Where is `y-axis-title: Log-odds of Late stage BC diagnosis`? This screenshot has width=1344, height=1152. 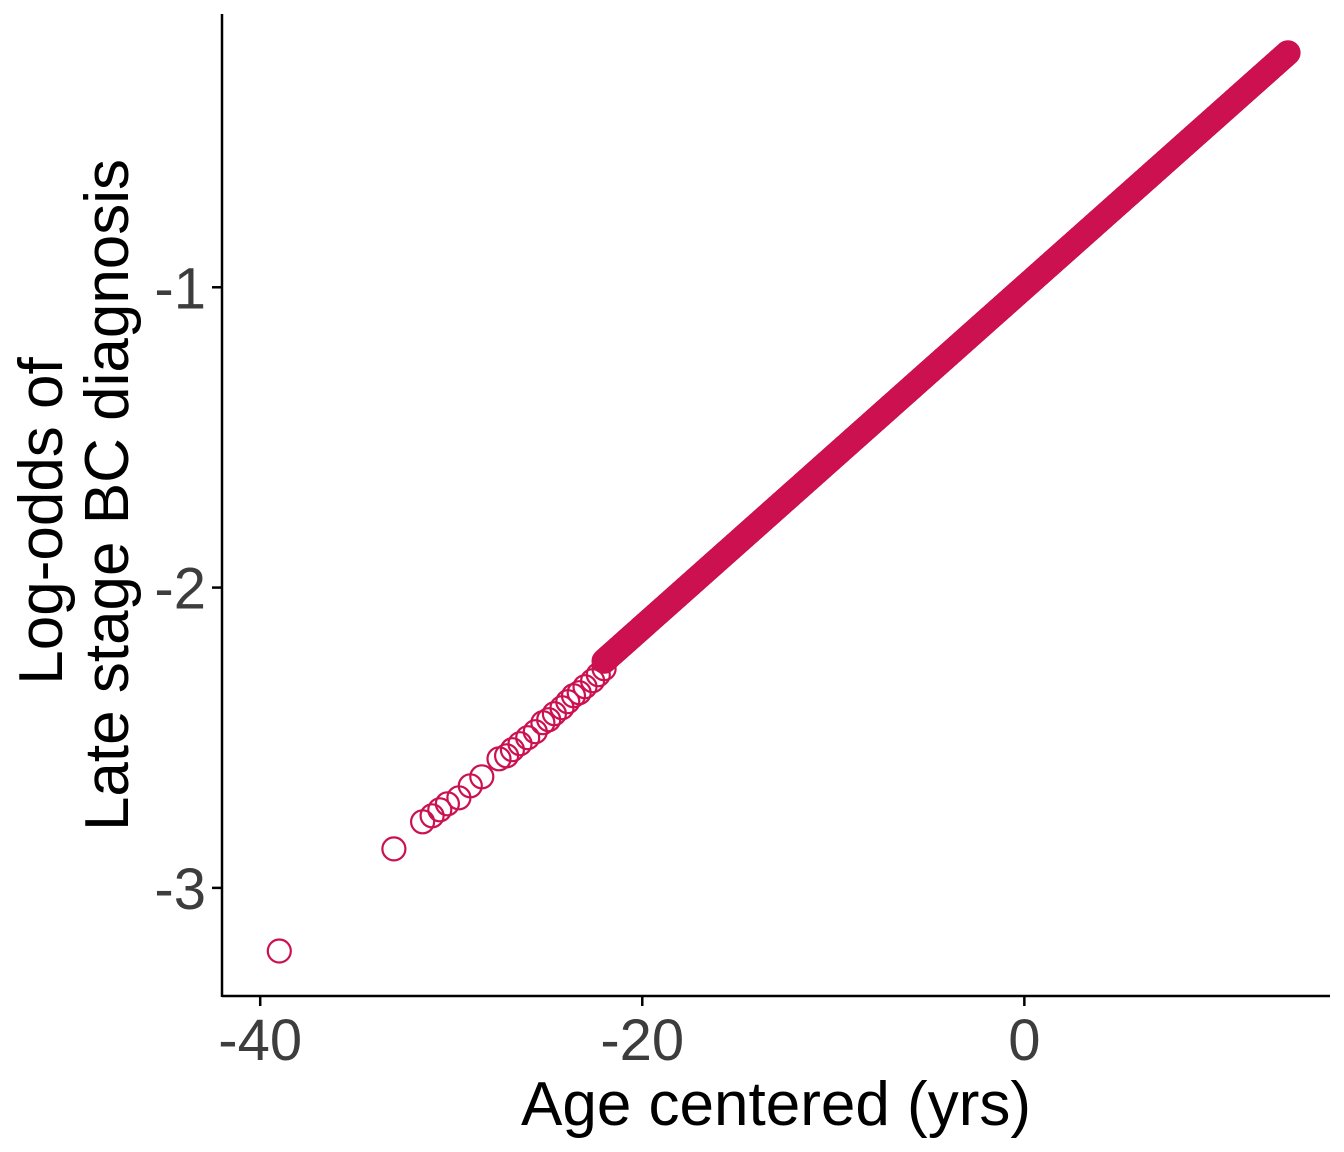 y-axis-title: Log-odds of Late stage BC diagnosis is located at coordinates (74, 495).